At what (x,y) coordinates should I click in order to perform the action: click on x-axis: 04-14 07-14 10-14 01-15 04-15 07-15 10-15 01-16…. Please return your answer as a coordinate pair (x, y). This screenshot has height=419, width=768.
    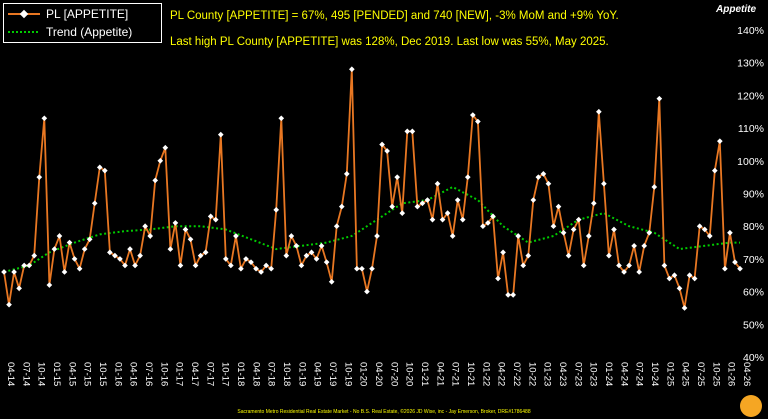
    Looking at the image, I should click on (378, 374).